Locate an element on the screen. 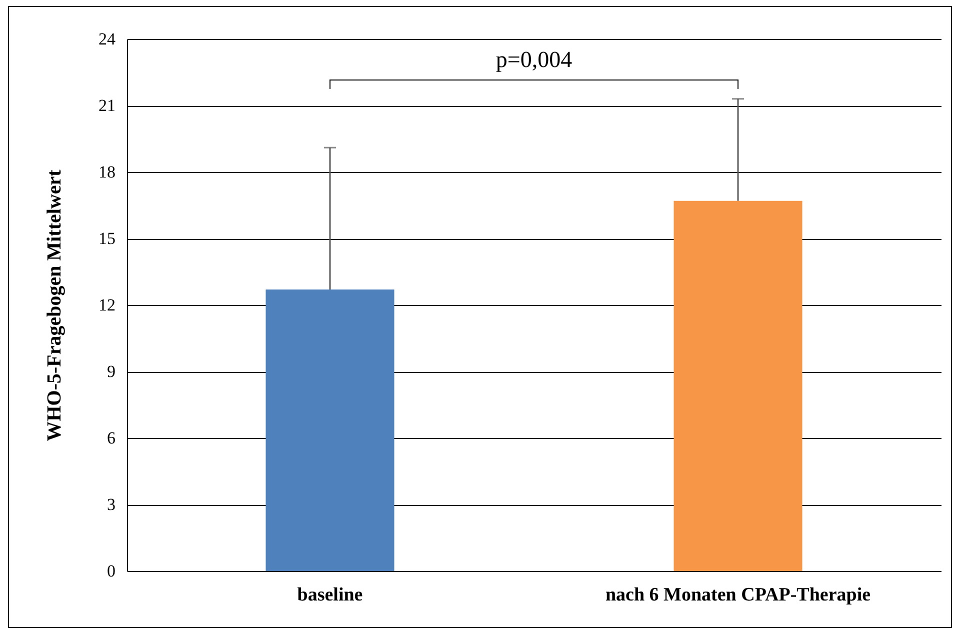 The width and height of the screenshot is (956, 628). y-tick-label: 0 is located at coordinates (111, 571).